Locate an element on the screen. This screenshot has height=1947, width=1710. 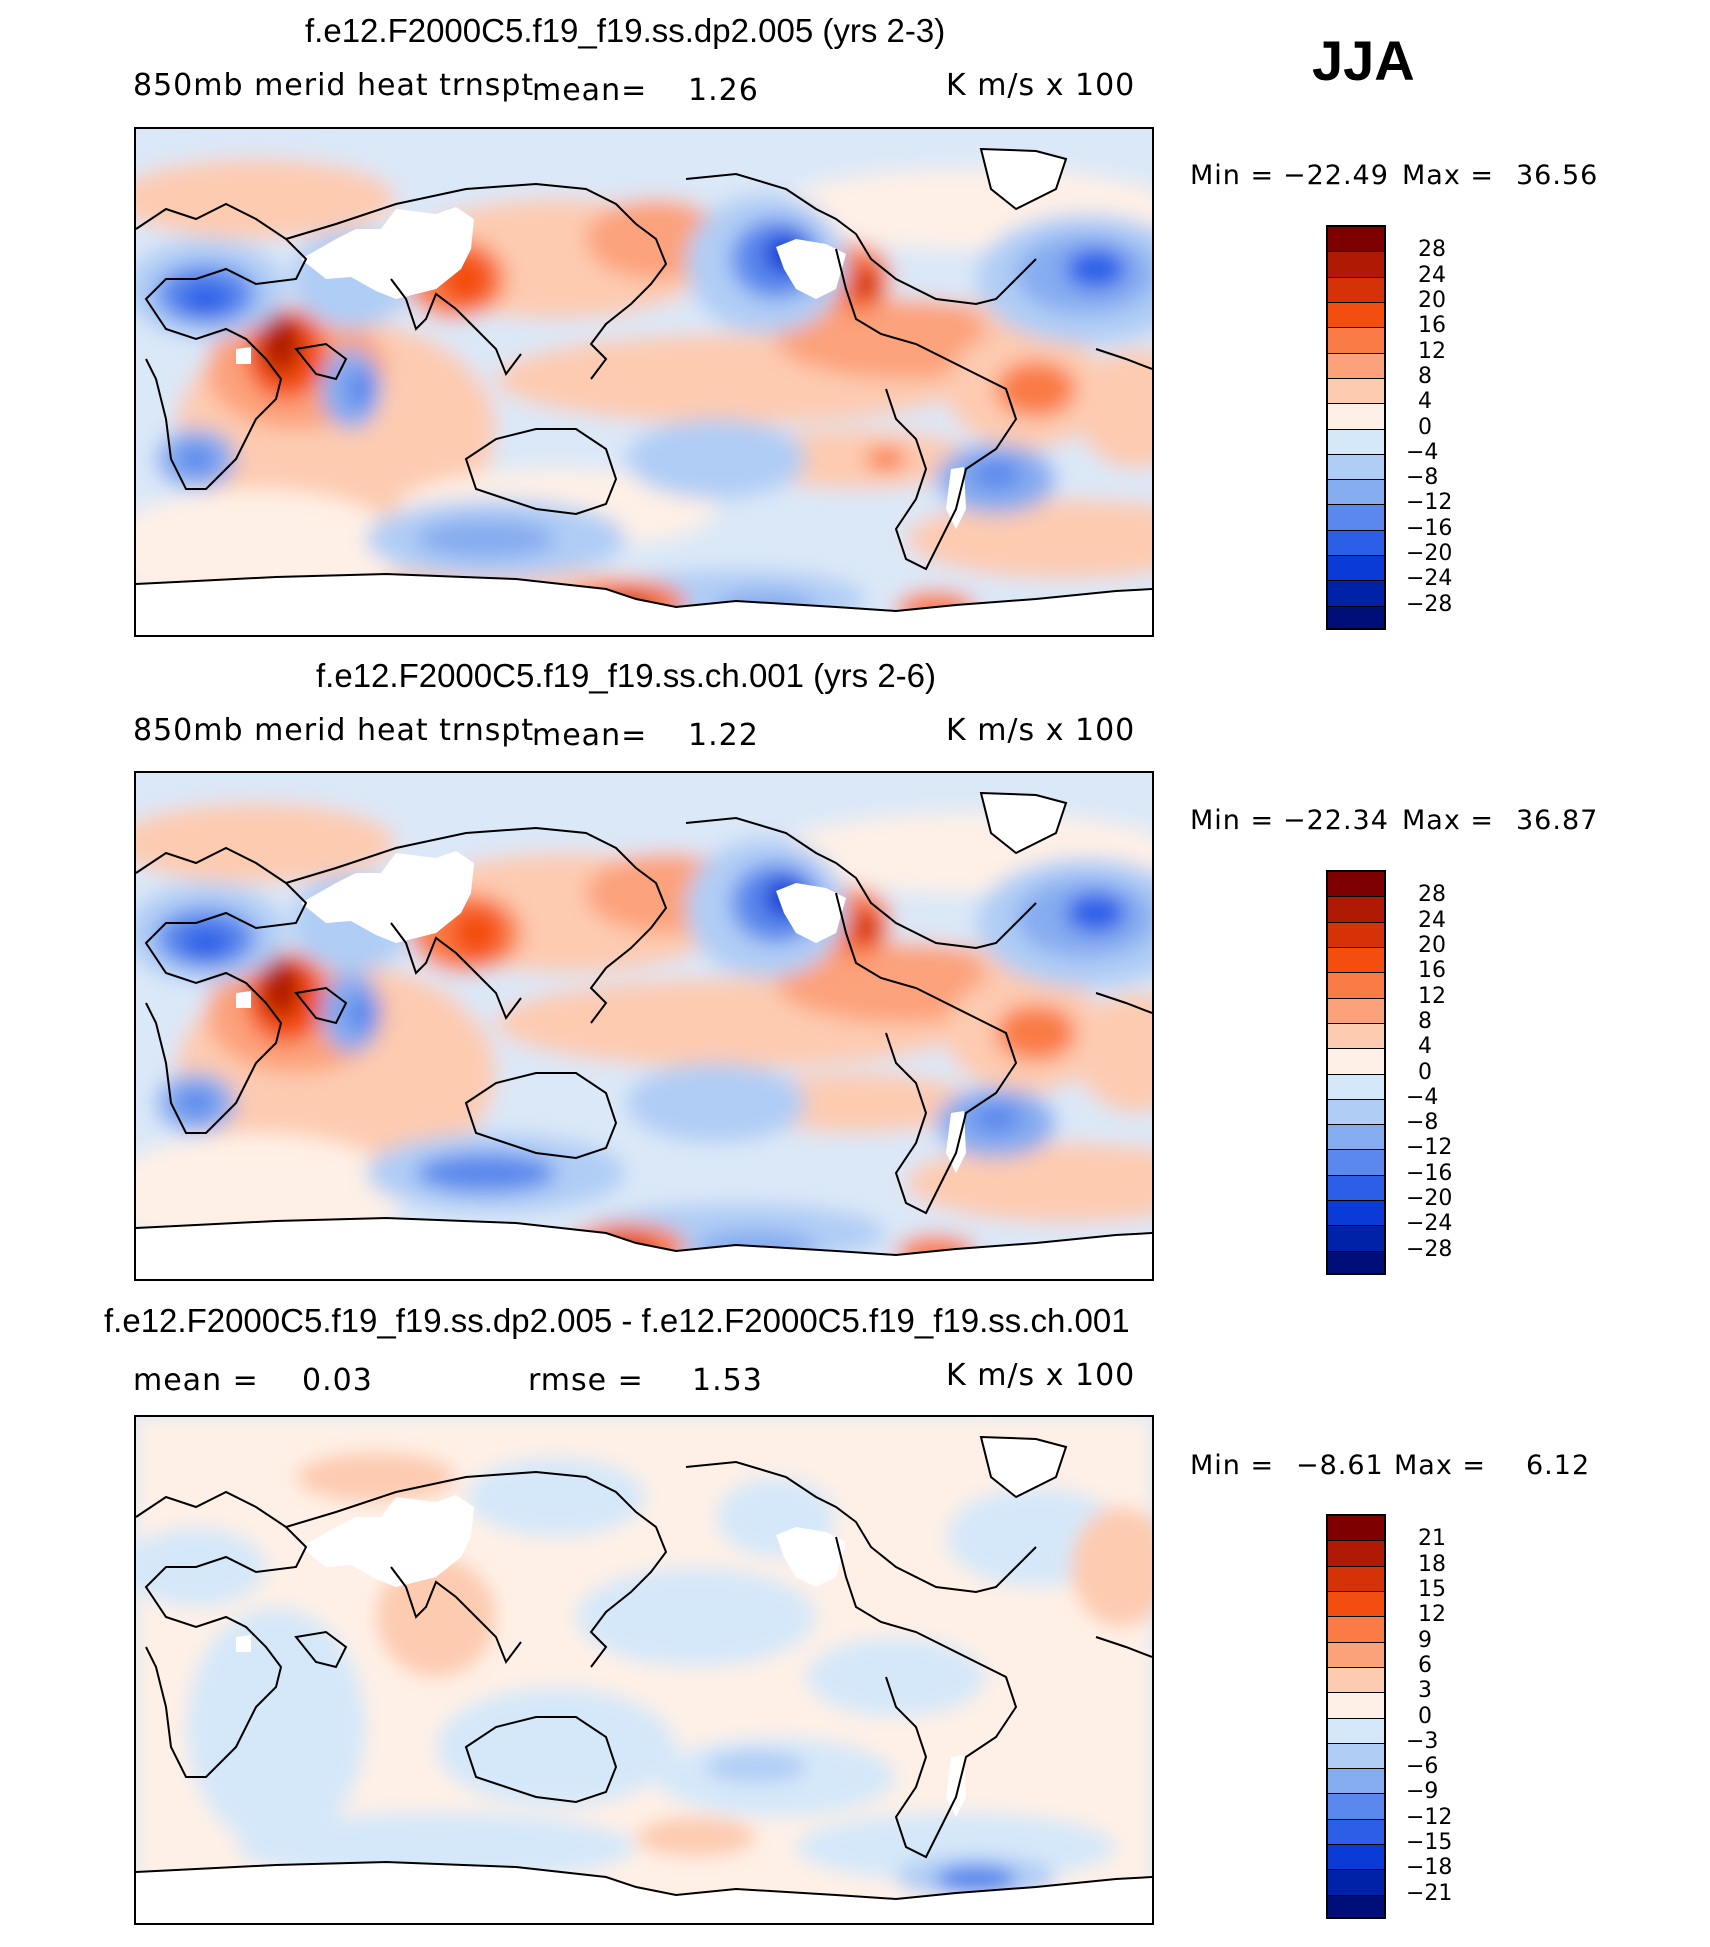
colorbar-tick-label: 21 is located at coordinates (1432, 1539).